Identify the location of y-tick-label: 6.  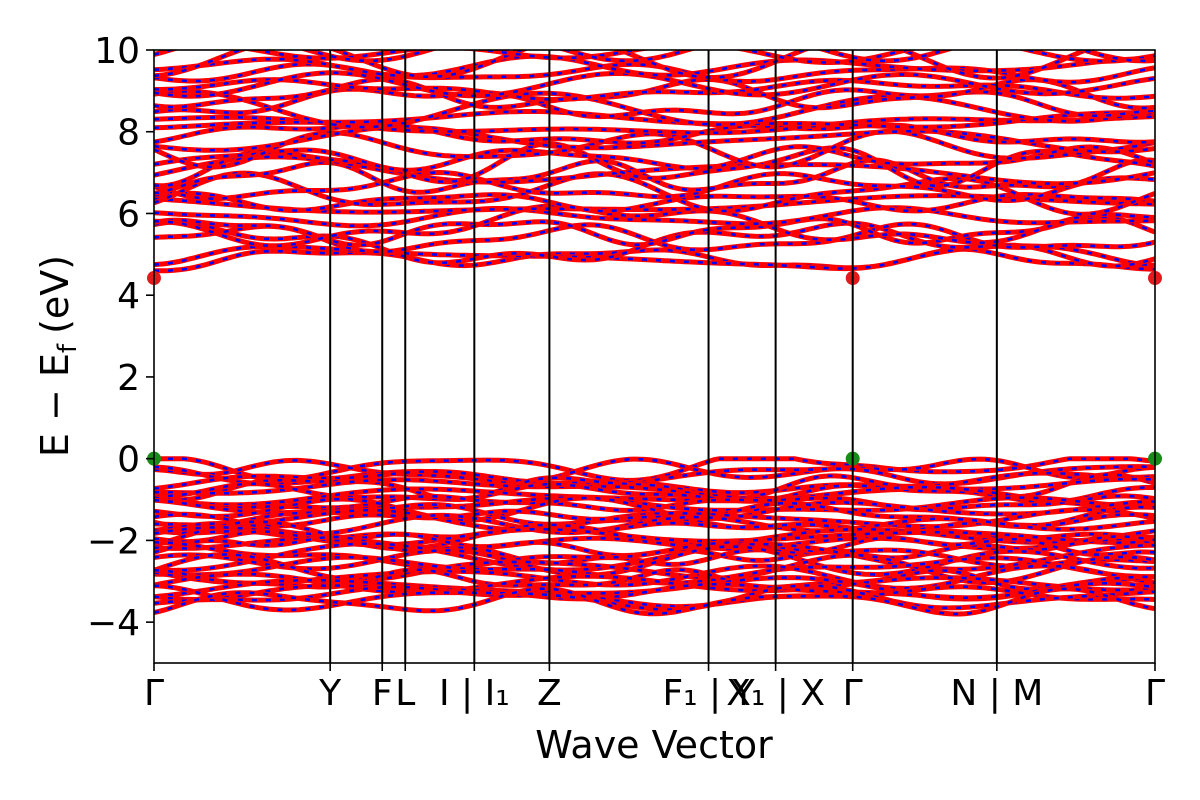
(128, 214).